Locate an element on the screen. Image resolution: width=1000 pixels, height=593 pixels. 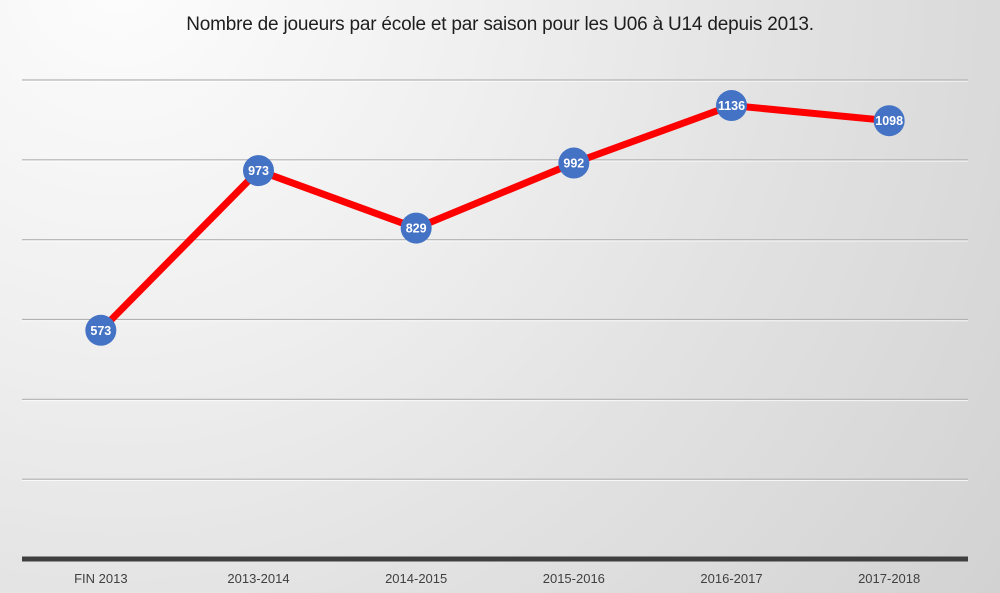
x-axis-tick-label: 2017-2018 is located at coordinates (889, 578).